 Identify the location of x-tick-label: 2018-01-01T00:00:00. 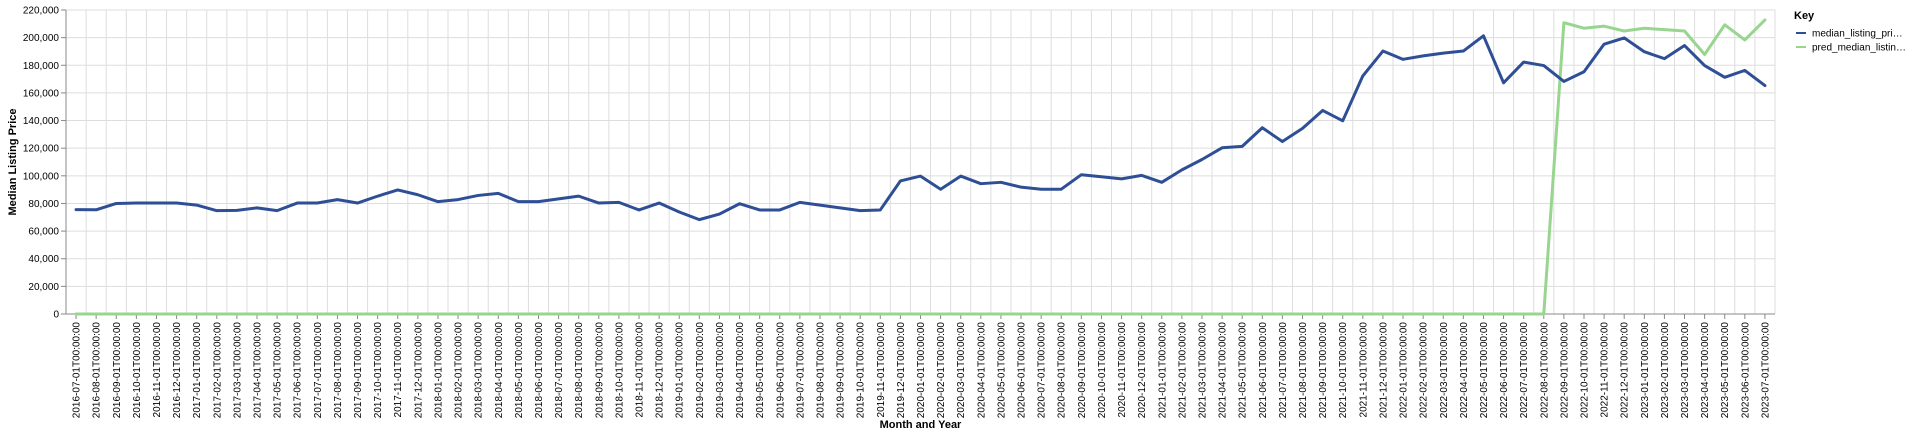
(438, 370).